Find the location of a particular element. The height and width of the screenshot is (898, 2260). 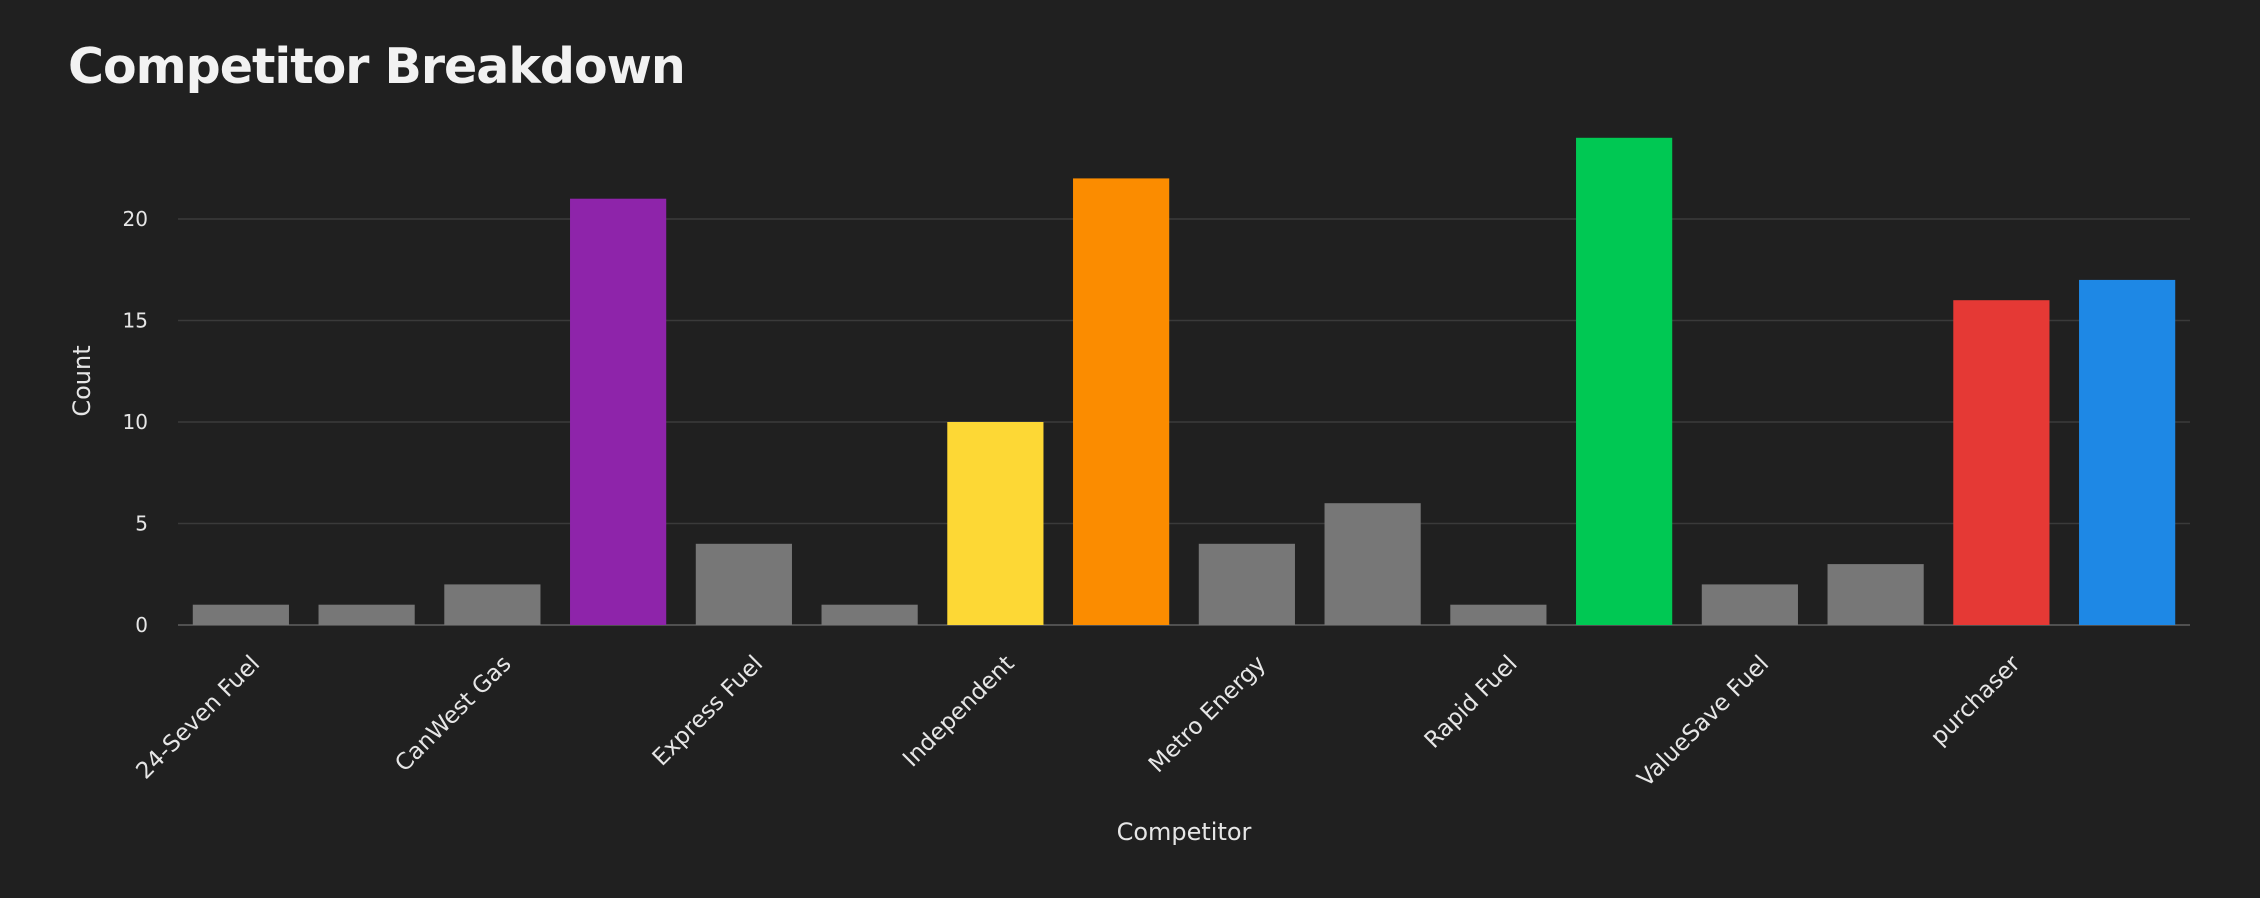

x-tick-label: Independent is located at coordinates (958, 711).